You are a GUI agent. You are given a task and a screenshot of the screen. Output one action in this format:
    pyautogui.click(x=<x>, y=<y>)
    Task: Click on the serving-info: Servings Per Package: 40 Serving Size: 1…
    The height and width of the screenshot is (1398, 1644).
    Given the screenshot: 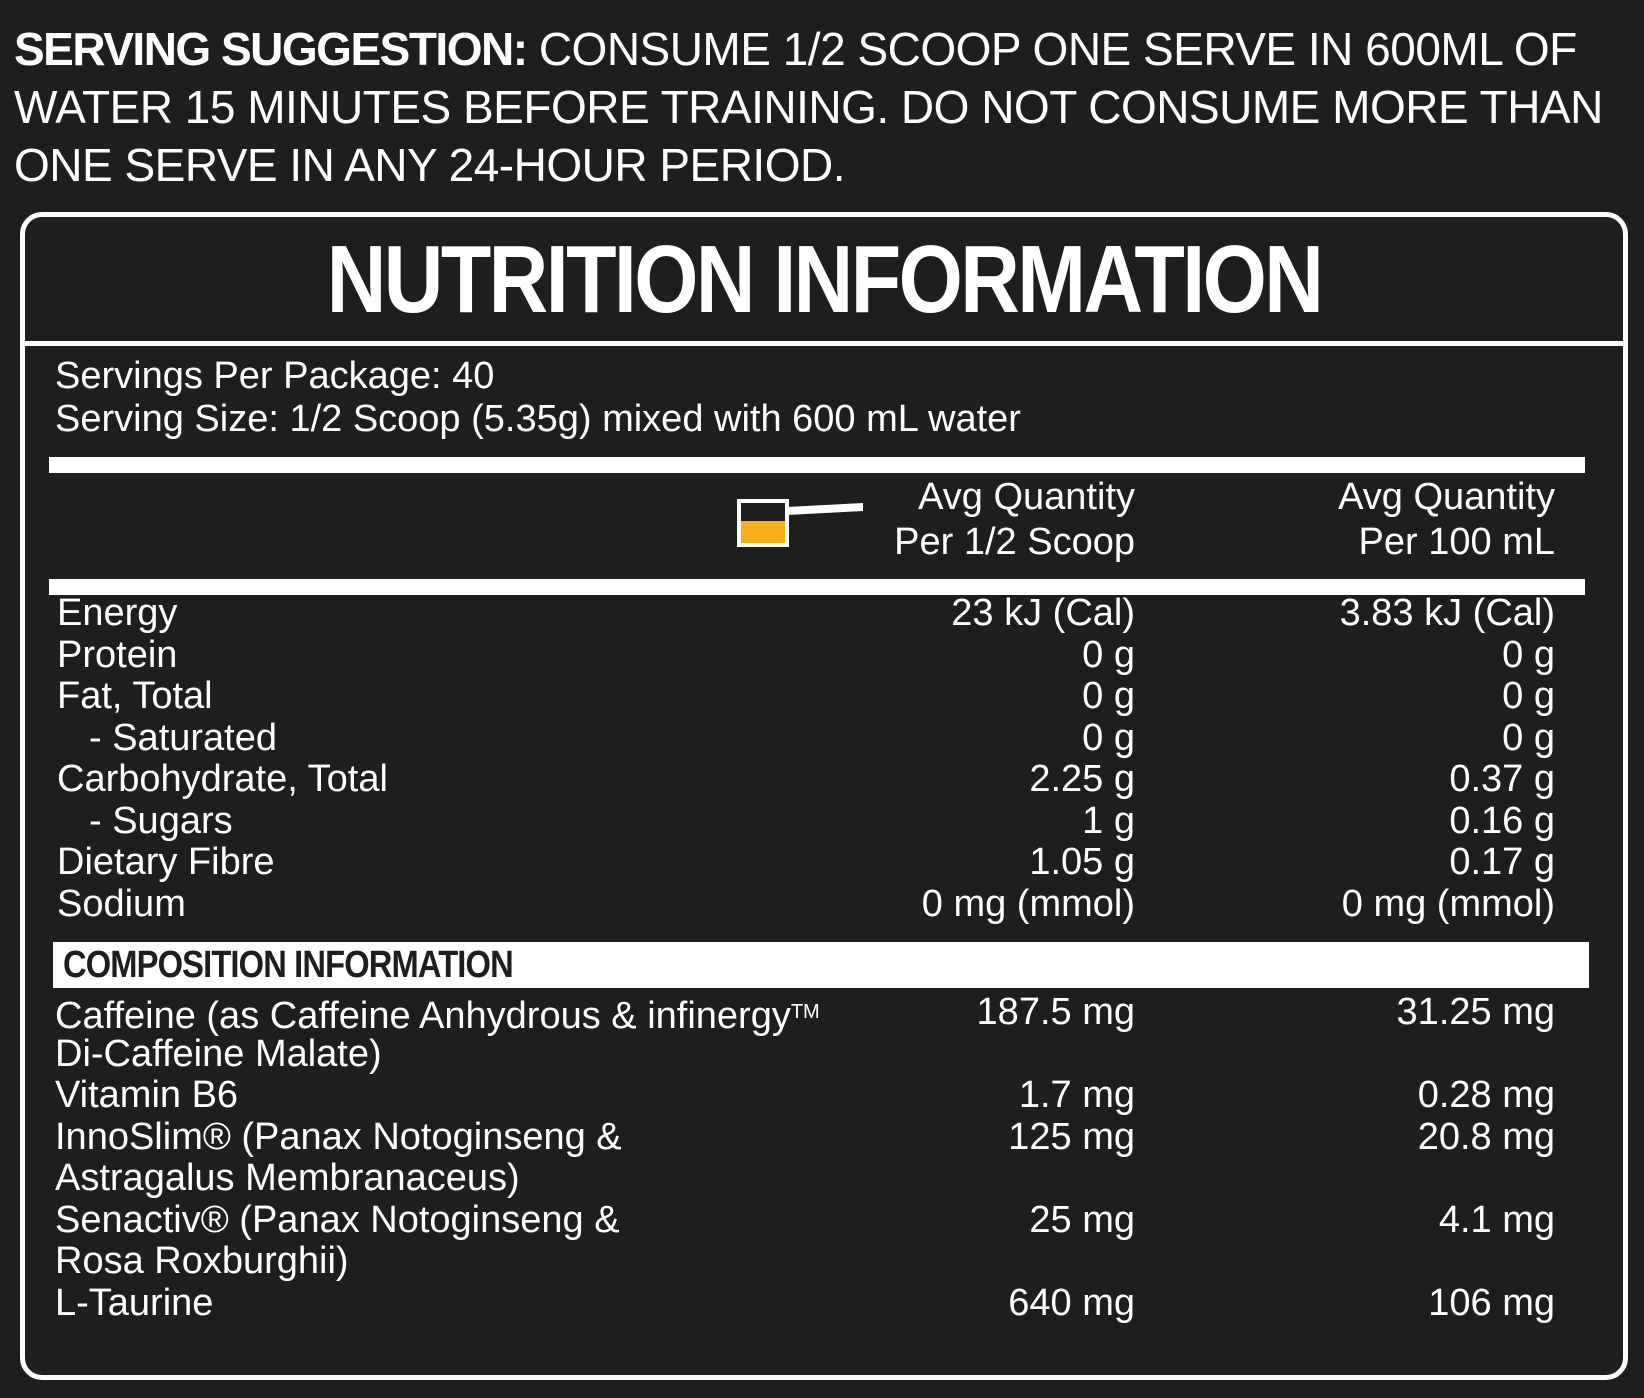 What is the action you would take?
    pyautogui.click(x=538, y=398)
    